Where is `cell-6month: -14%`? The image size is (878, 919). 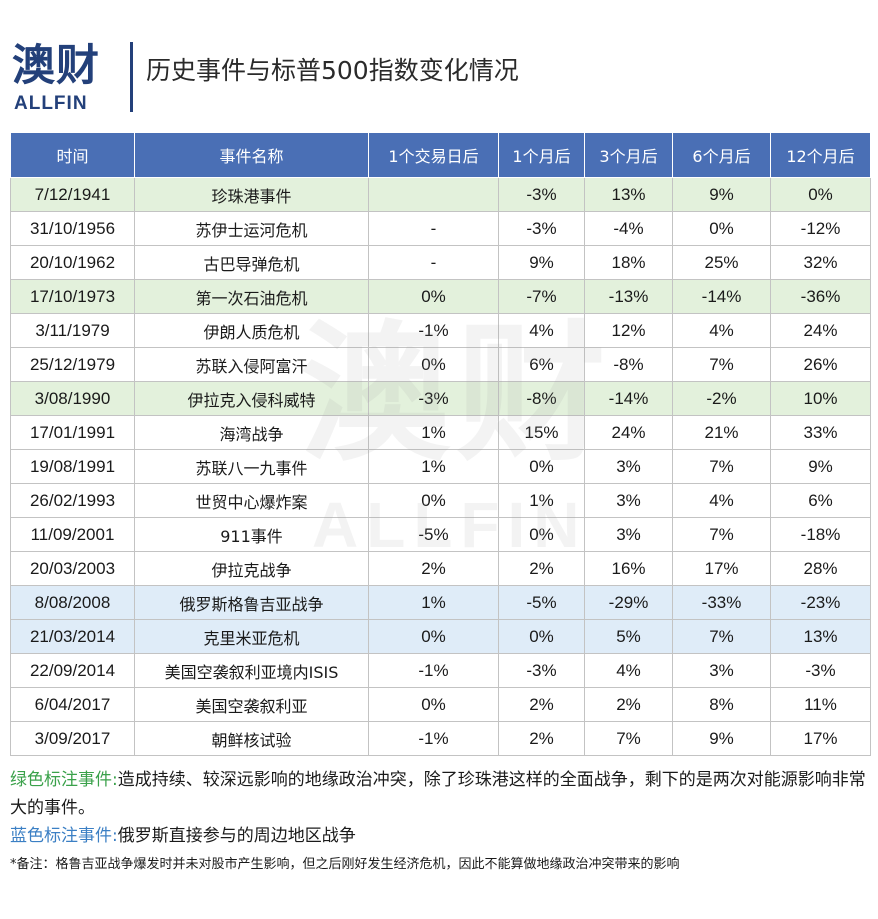
cell-6month: -14% is located at coordinates (721, 296).